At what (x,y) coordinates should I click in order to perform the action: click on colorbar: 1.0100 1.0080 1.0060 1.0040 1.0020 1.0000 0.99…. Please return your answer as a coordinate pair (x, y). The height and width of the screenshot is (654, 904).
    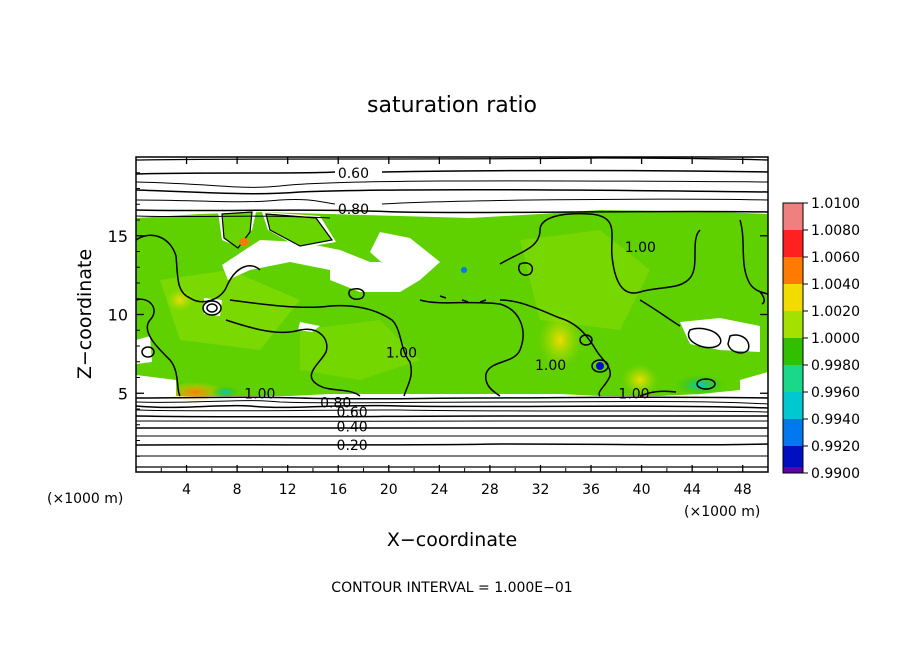
    Looking at the image, I should click on (821, 339).